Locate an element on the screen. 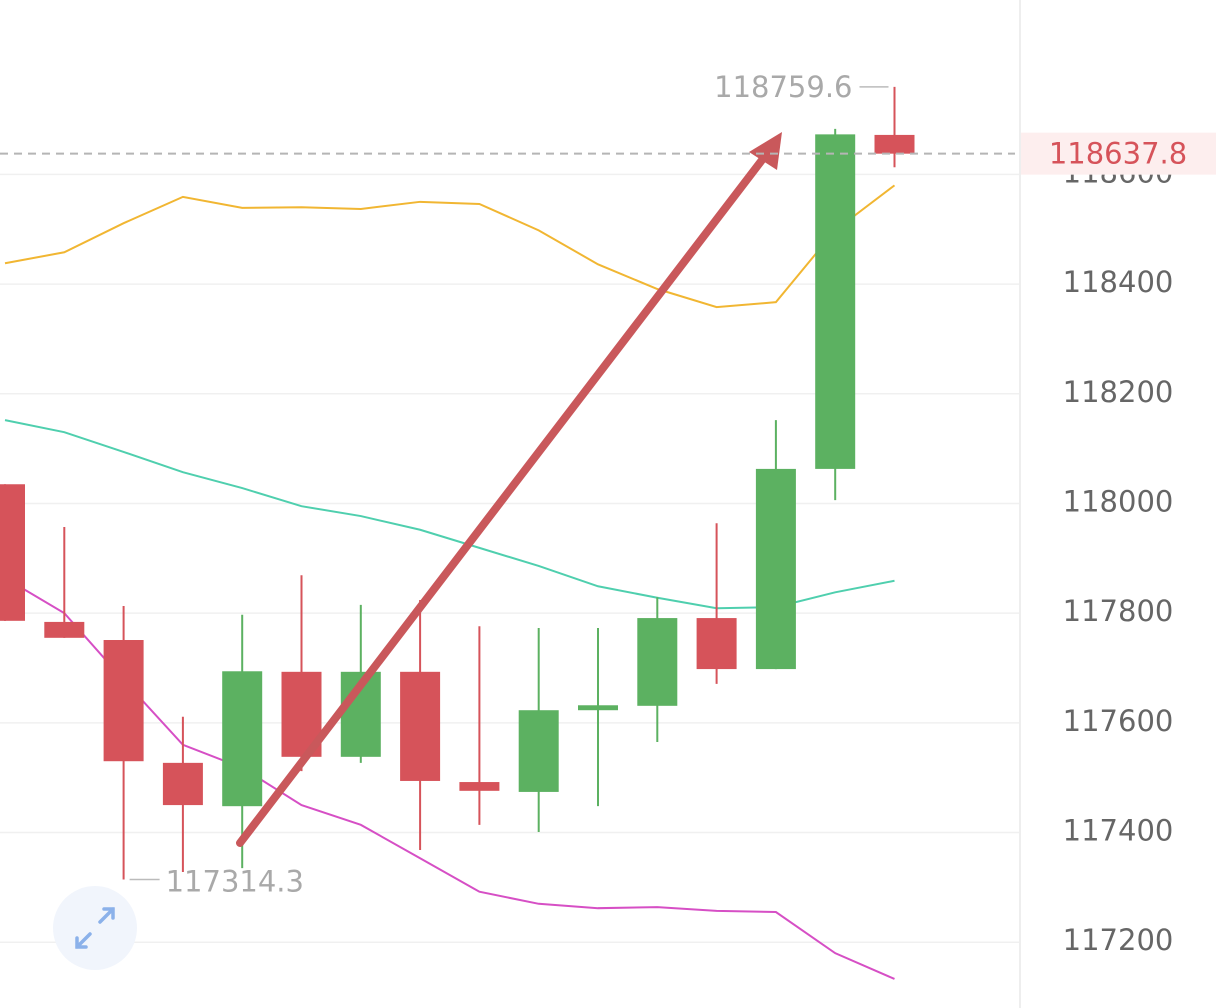  y-tick-label: 117200 is located at coordinates (1118, 940).